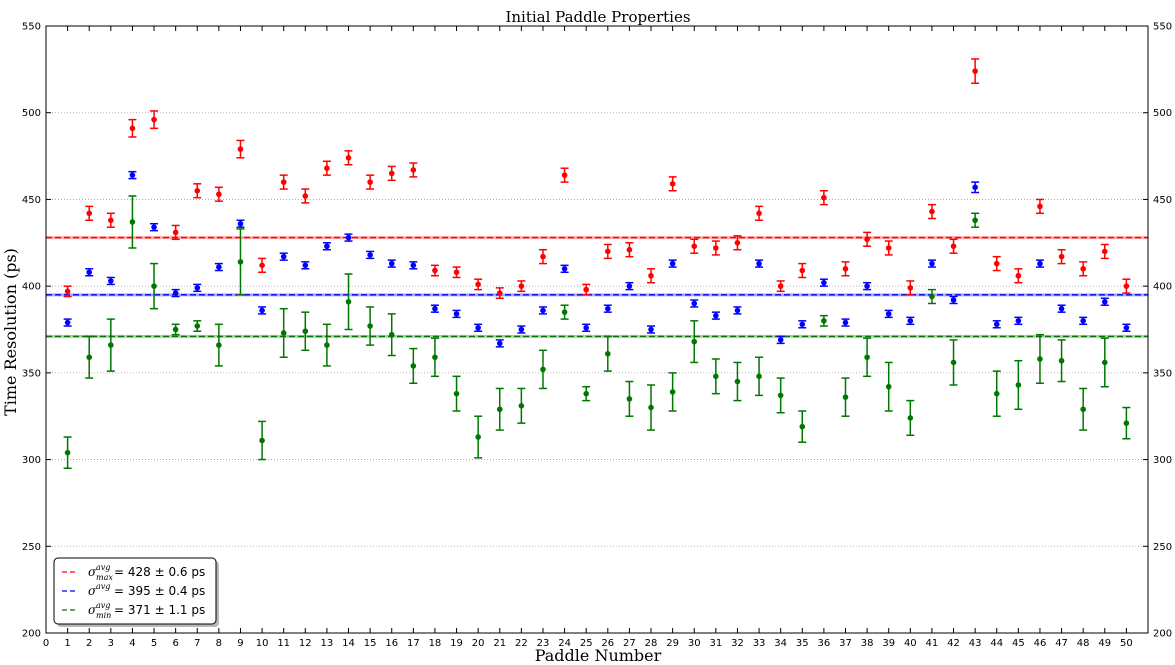 Image resolution: width=1175 pixels, height=665 pixels. What do you see at coordinates (348, 643) in the screenshot?
I see `x-tick-label: 14` at bounding box center [348, 643].